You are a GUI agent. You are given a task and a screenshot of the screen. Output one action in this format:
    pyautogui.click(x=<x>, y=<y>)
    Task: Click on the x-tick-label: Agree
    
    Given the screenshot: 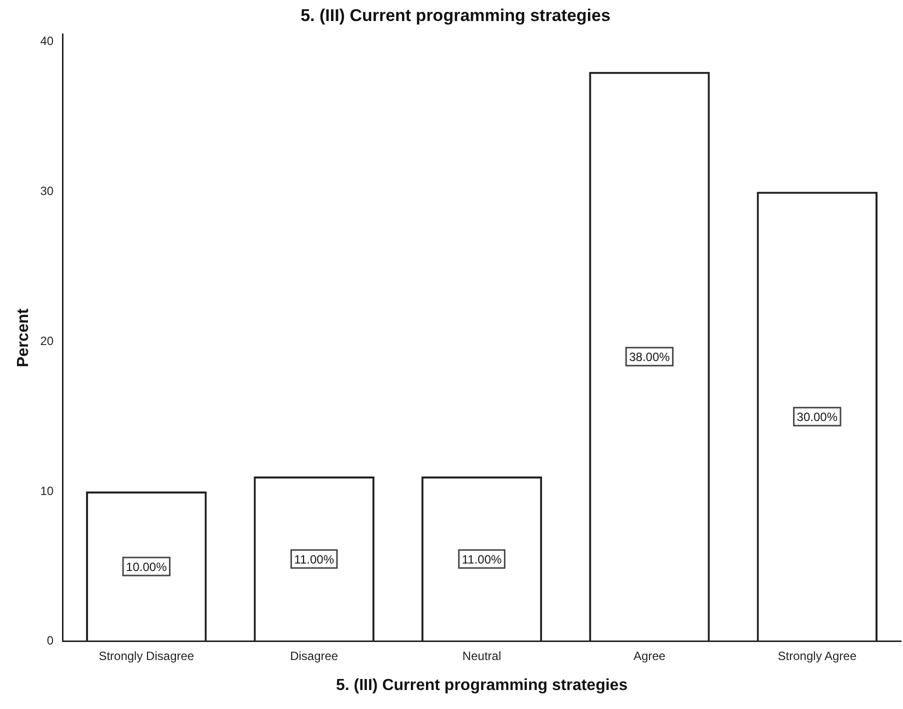 What is the action you would take?
    pyautogui.click(x=649, y=655)
    